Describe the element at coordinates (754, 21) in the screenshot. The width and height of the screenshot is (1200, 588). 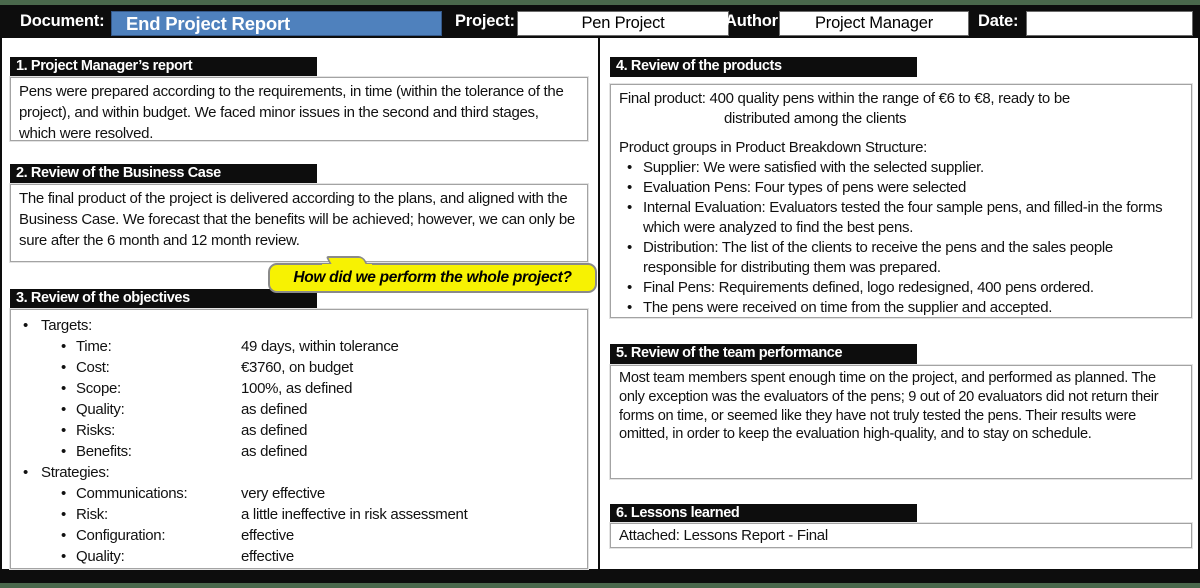
I see `author-label: Author:` at that location.